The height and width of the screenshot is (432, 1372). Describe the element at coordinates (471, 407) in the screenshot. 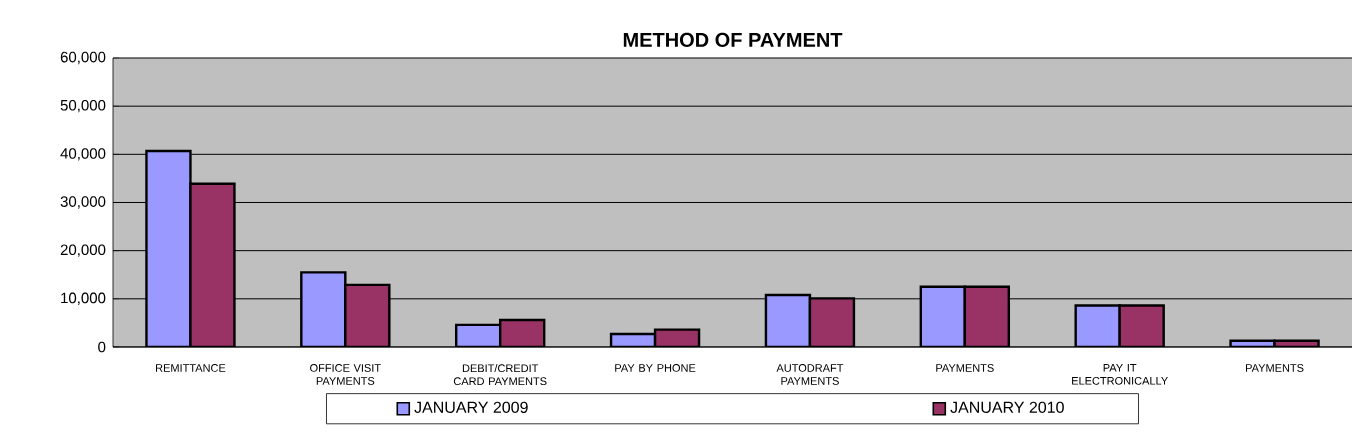

I see `legend-label: JANUARY 2009` at that location.